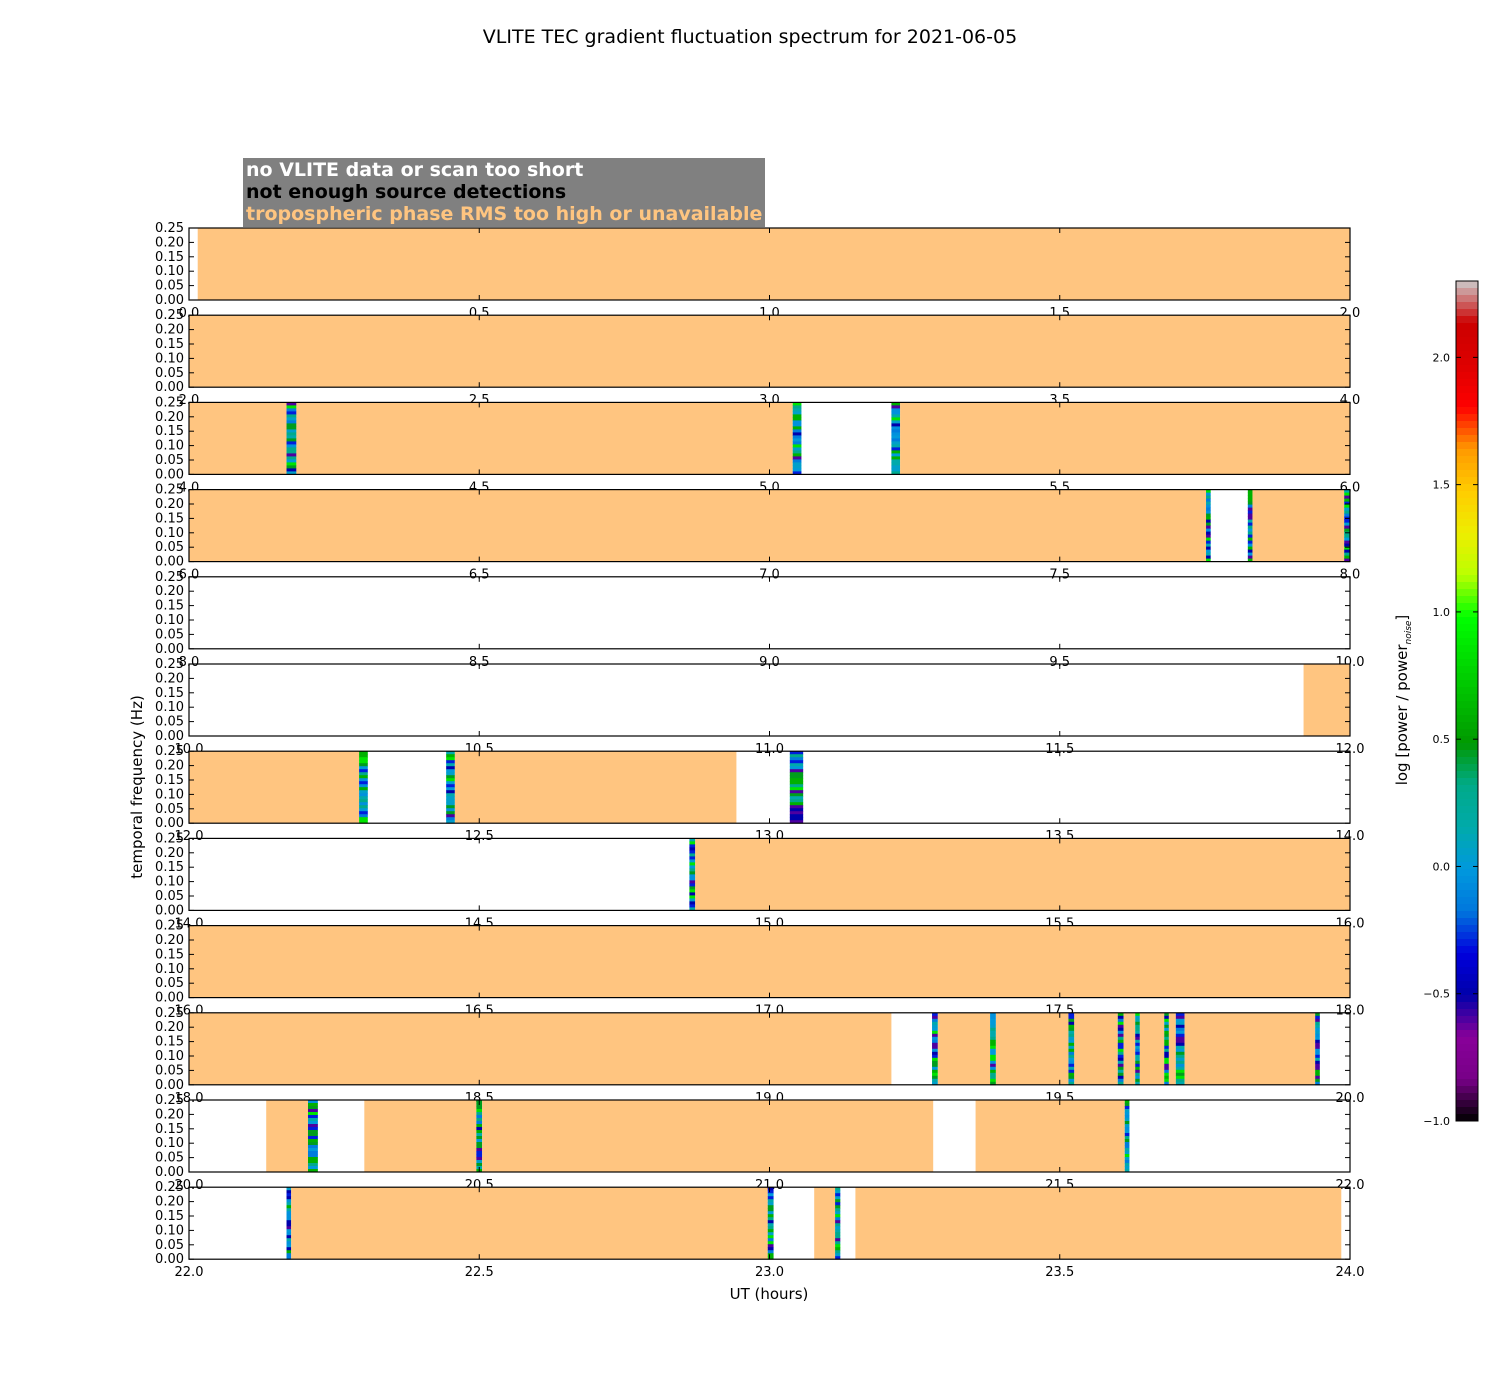 The image size is (1500, 1400). What do you see at coordinates (189, 1185) in the screenshot?
I see `x-tick-label: 20.0` at bounding box center [189, 1185].